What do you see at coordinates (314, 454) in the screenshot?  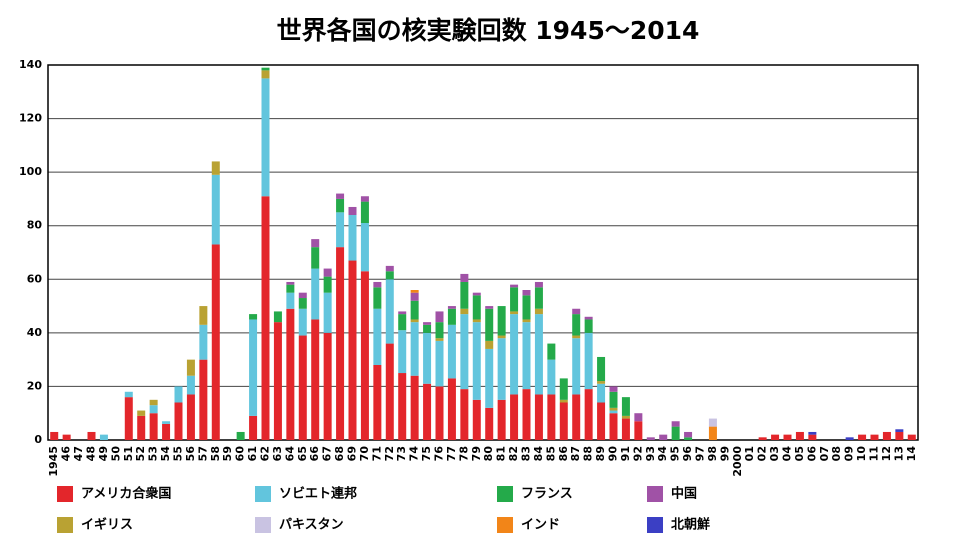 I see `x-tick-label: 66` at bounding box center [314, 454].